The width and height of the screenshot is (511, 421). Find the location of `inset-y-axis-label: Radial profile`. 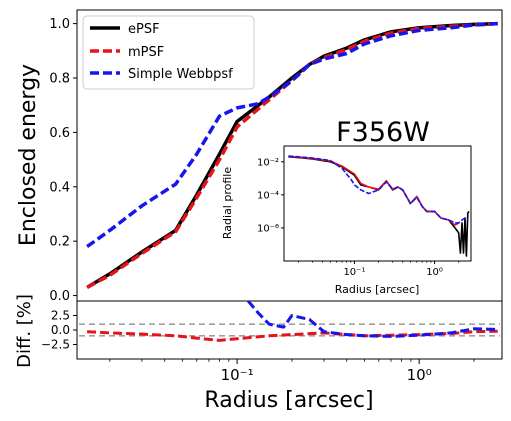

inset-y-axis-label: Radial profile is located at coordinates (227, 203).